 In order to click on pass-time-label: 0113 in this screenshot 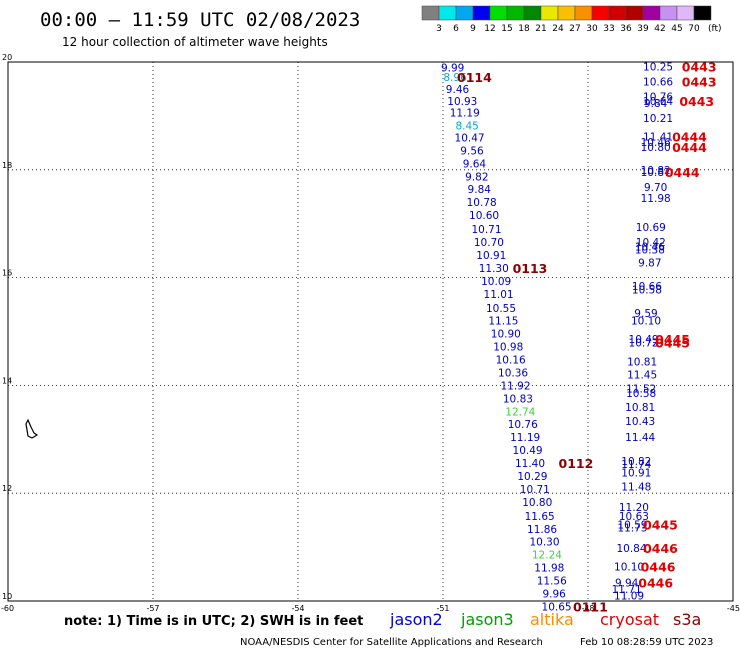, I will do `click(530, 268)`.